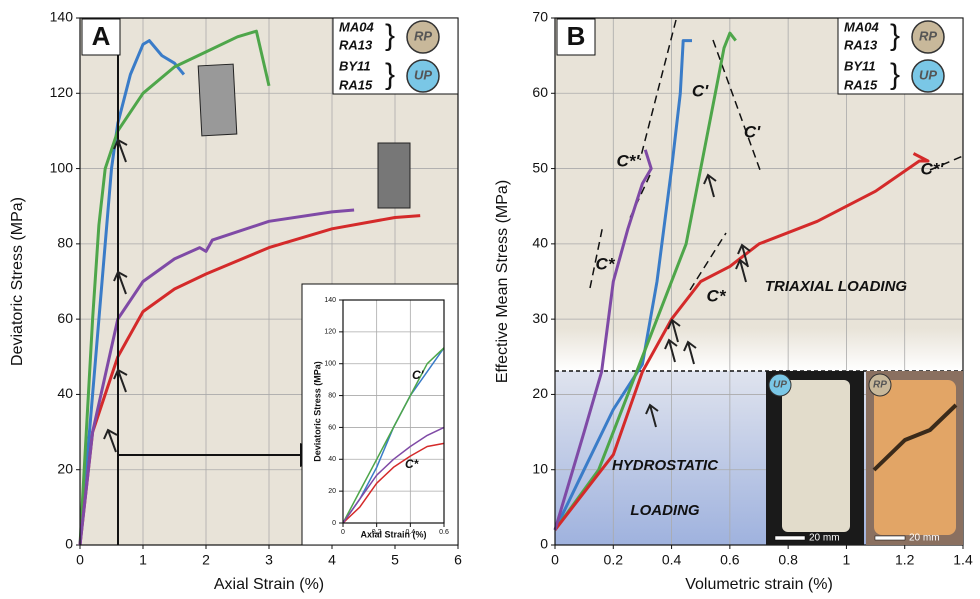 The height and width of the screenshot is (599, 980). I want to click on photo-icon-label: RP, so click(880, 385).